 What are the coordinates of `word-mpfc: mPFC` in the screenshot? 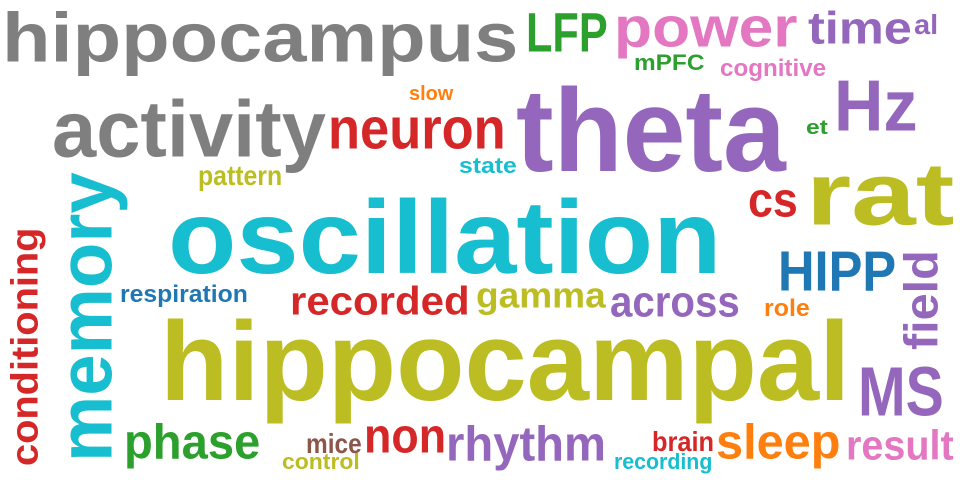 It's located at (669, 62).